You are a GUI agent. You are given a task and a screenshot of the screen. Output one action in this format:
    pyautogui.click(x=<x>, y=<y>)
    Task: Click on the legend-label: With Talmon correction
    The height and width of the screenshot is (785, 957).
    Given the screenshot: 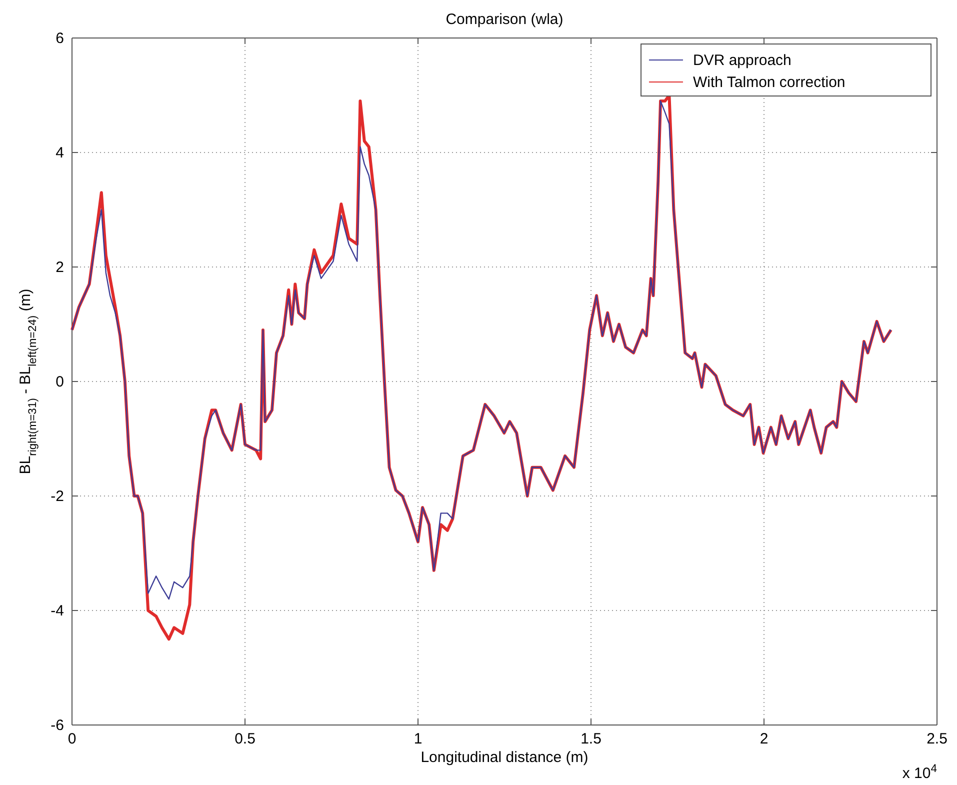 What is the action you would take?
    pyautogui.click(x=769, y=82)
    